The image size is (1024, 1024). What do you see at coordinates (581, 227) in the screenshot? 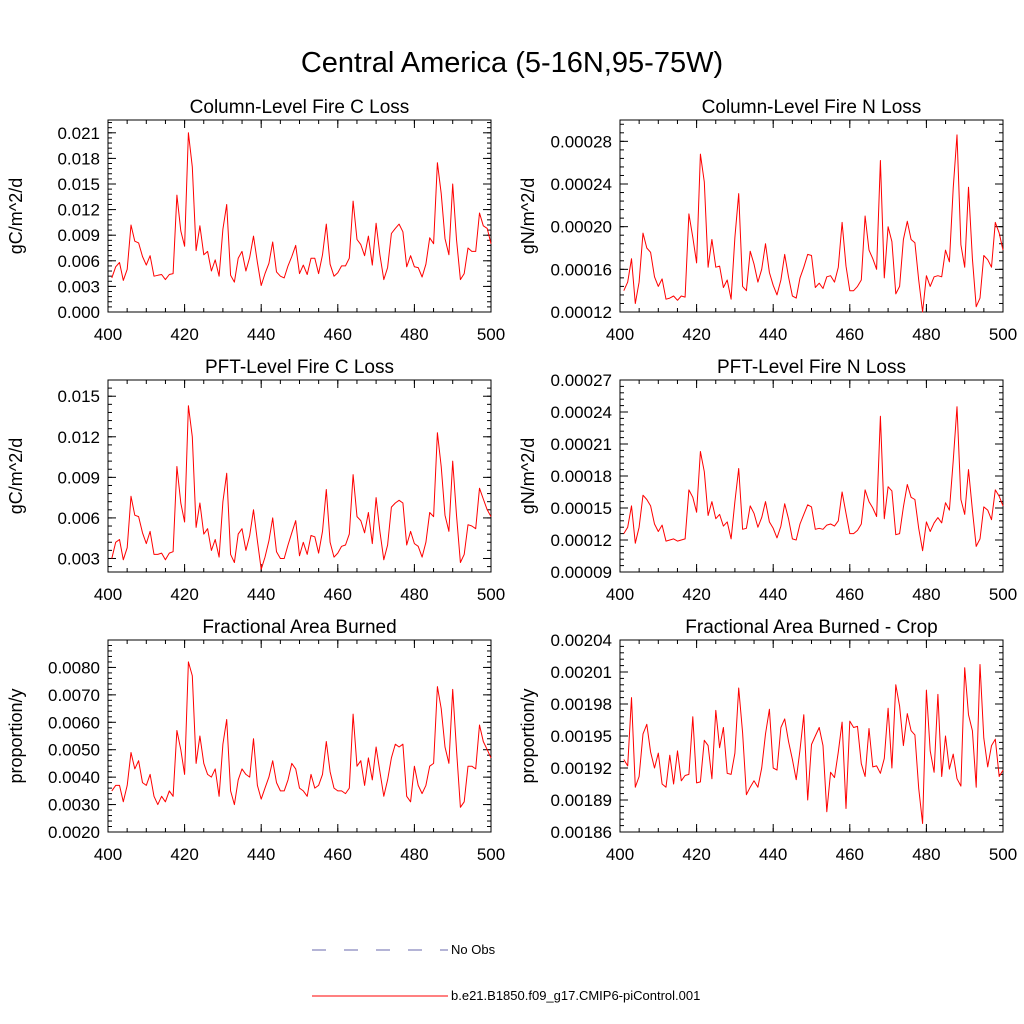
I see `panel-2-y-tick-label: 0.00020` at bounding box center [581, 227].